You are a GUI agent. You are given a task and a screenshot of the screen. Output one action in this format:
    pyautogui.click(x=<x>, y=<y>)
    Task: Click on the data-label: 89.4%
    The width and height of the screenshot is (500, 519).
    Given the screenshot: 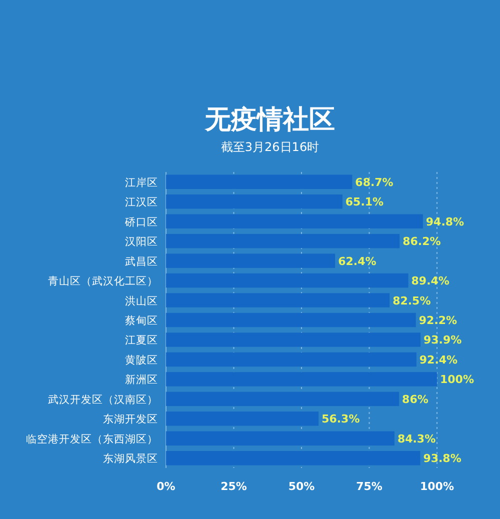 What is the action you would take?
    pyautogui.click(x=430, y=281)
    